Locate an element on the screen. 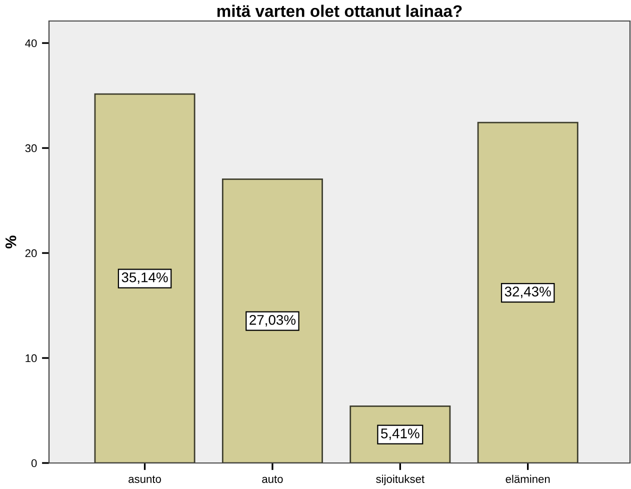 The height and width of the screenshot is (489, 631). data-label: 27,03% is located at coordinates (273, 320).